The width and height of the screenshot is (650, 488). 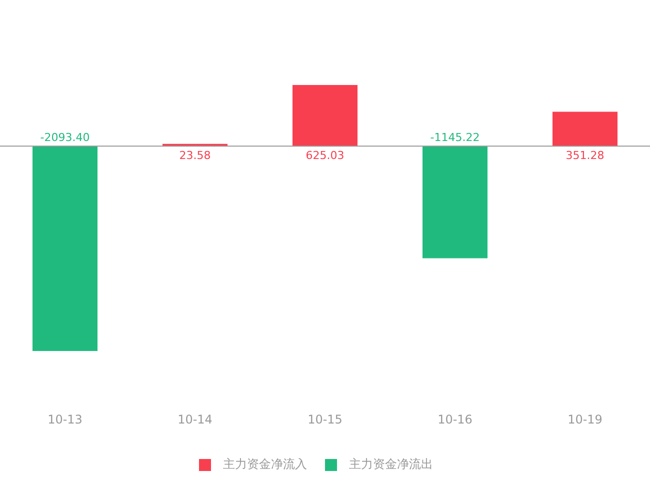 What do you see at coordinates (585, 155) in the screenshot?
I see `data-label: 351.28` at bounding box center [585, 155].